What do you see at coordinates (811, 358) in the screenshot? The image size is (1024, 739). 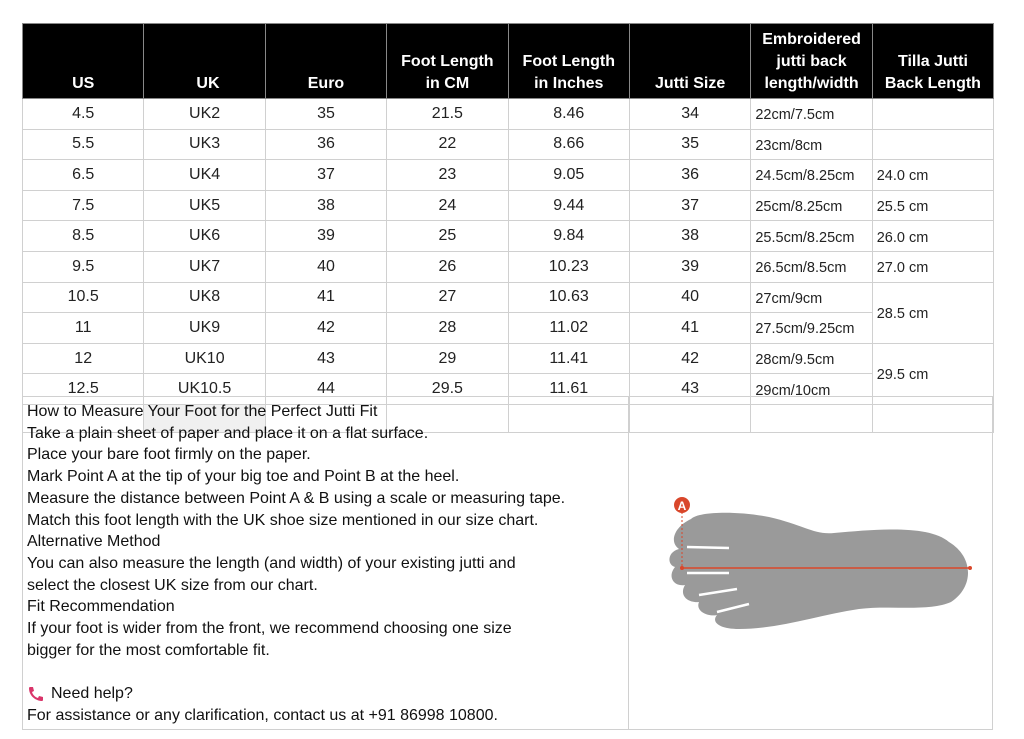 I see `table-cell: 28cm/9.5cm` at bounding box center [811, 358].